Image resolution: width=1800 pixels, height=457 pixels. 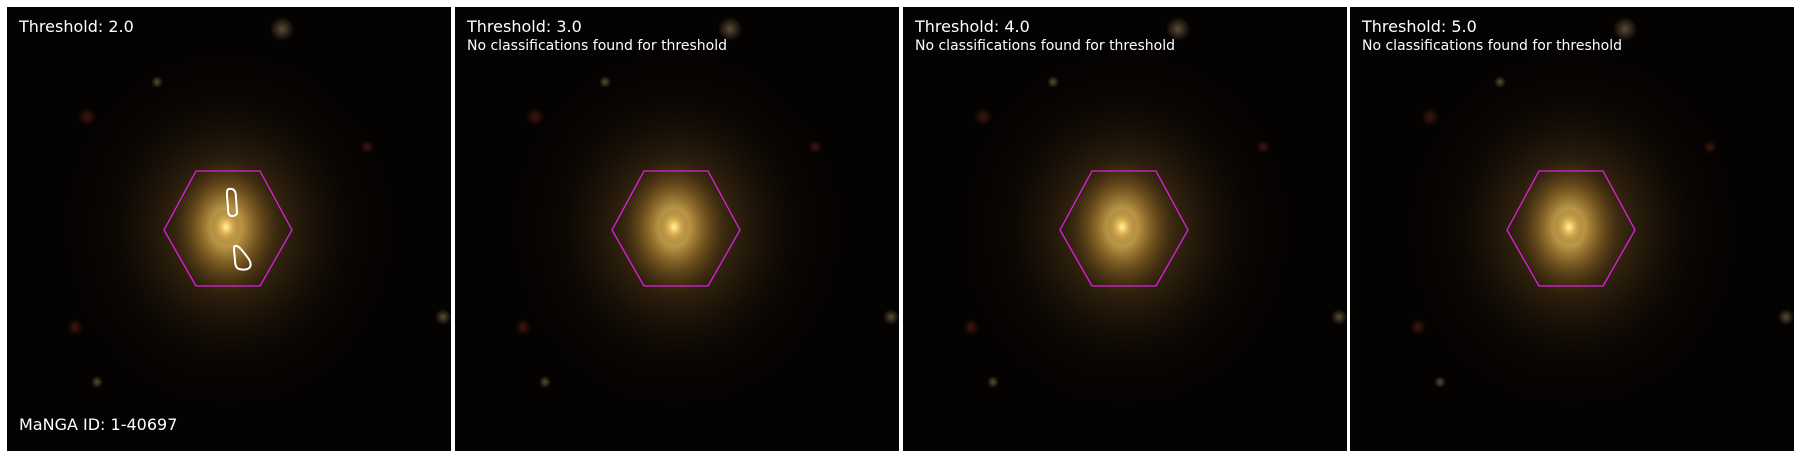 I want to click on manga-id-label: MaNGA ID: 1-40697, so click(x=98, y=424).